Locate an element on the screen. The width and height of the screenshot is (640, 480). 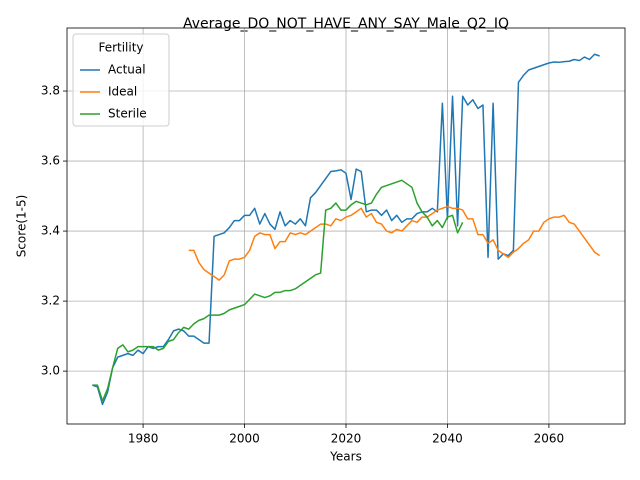
y-tick-label: 3.4 is located at coordinates (50, 231).